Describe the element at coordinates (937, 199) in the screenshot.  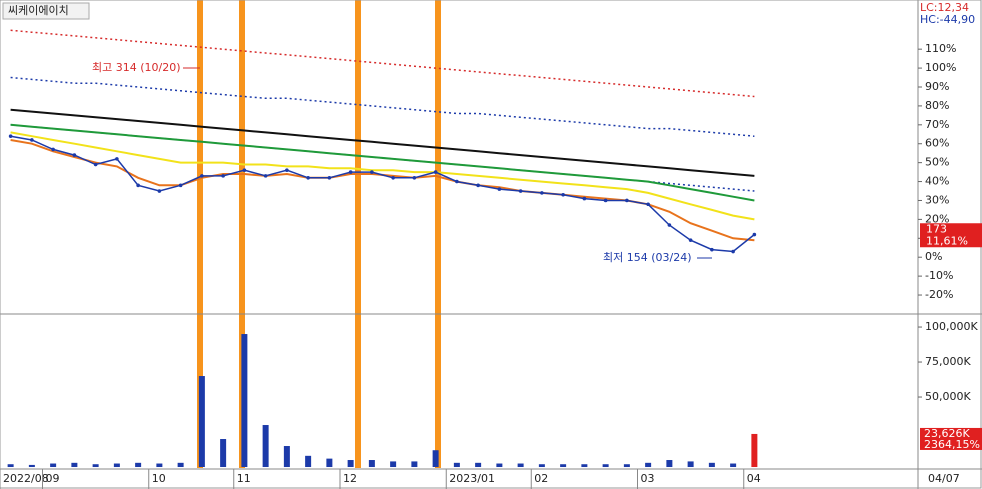
I see `y-tick-label: 30%` at that location.